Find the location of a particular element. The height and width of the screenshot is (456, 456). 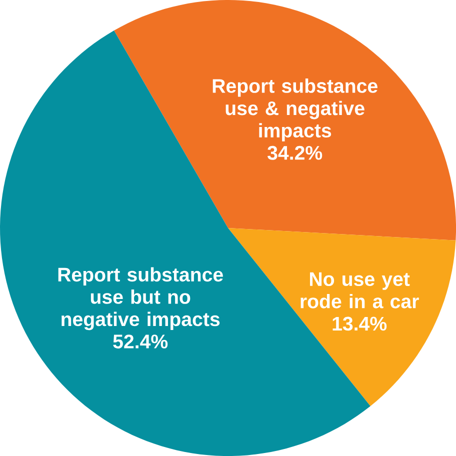

data-label: 52.4% is located at coordinates (140, 341).